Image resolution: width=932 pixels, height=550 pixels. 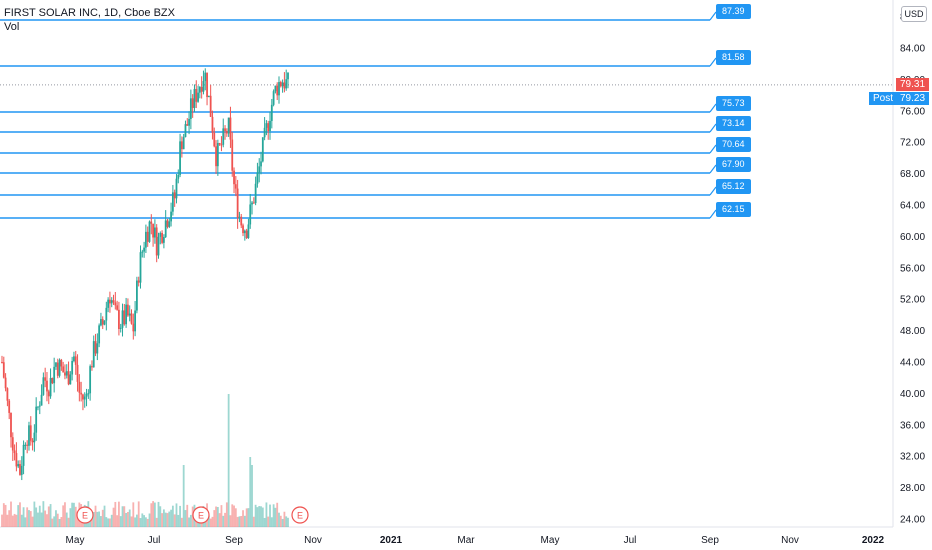 I want to click on volume-label: Vol, so click(x=12, y=27).